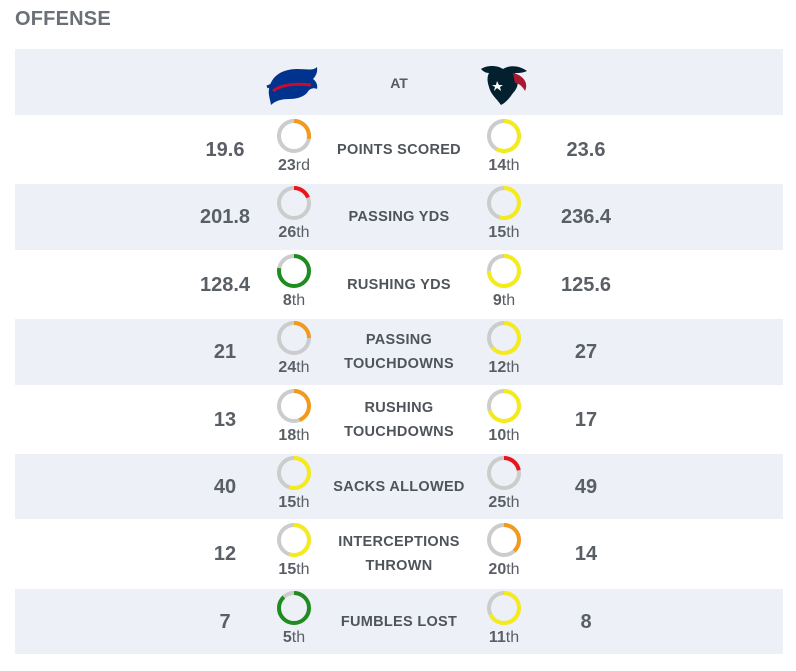 This screenshot has width=796, height=671. I want to click on stat-row: 12 15th 14 20th INTERCEPTIONS THROWN, so click(399, 555).